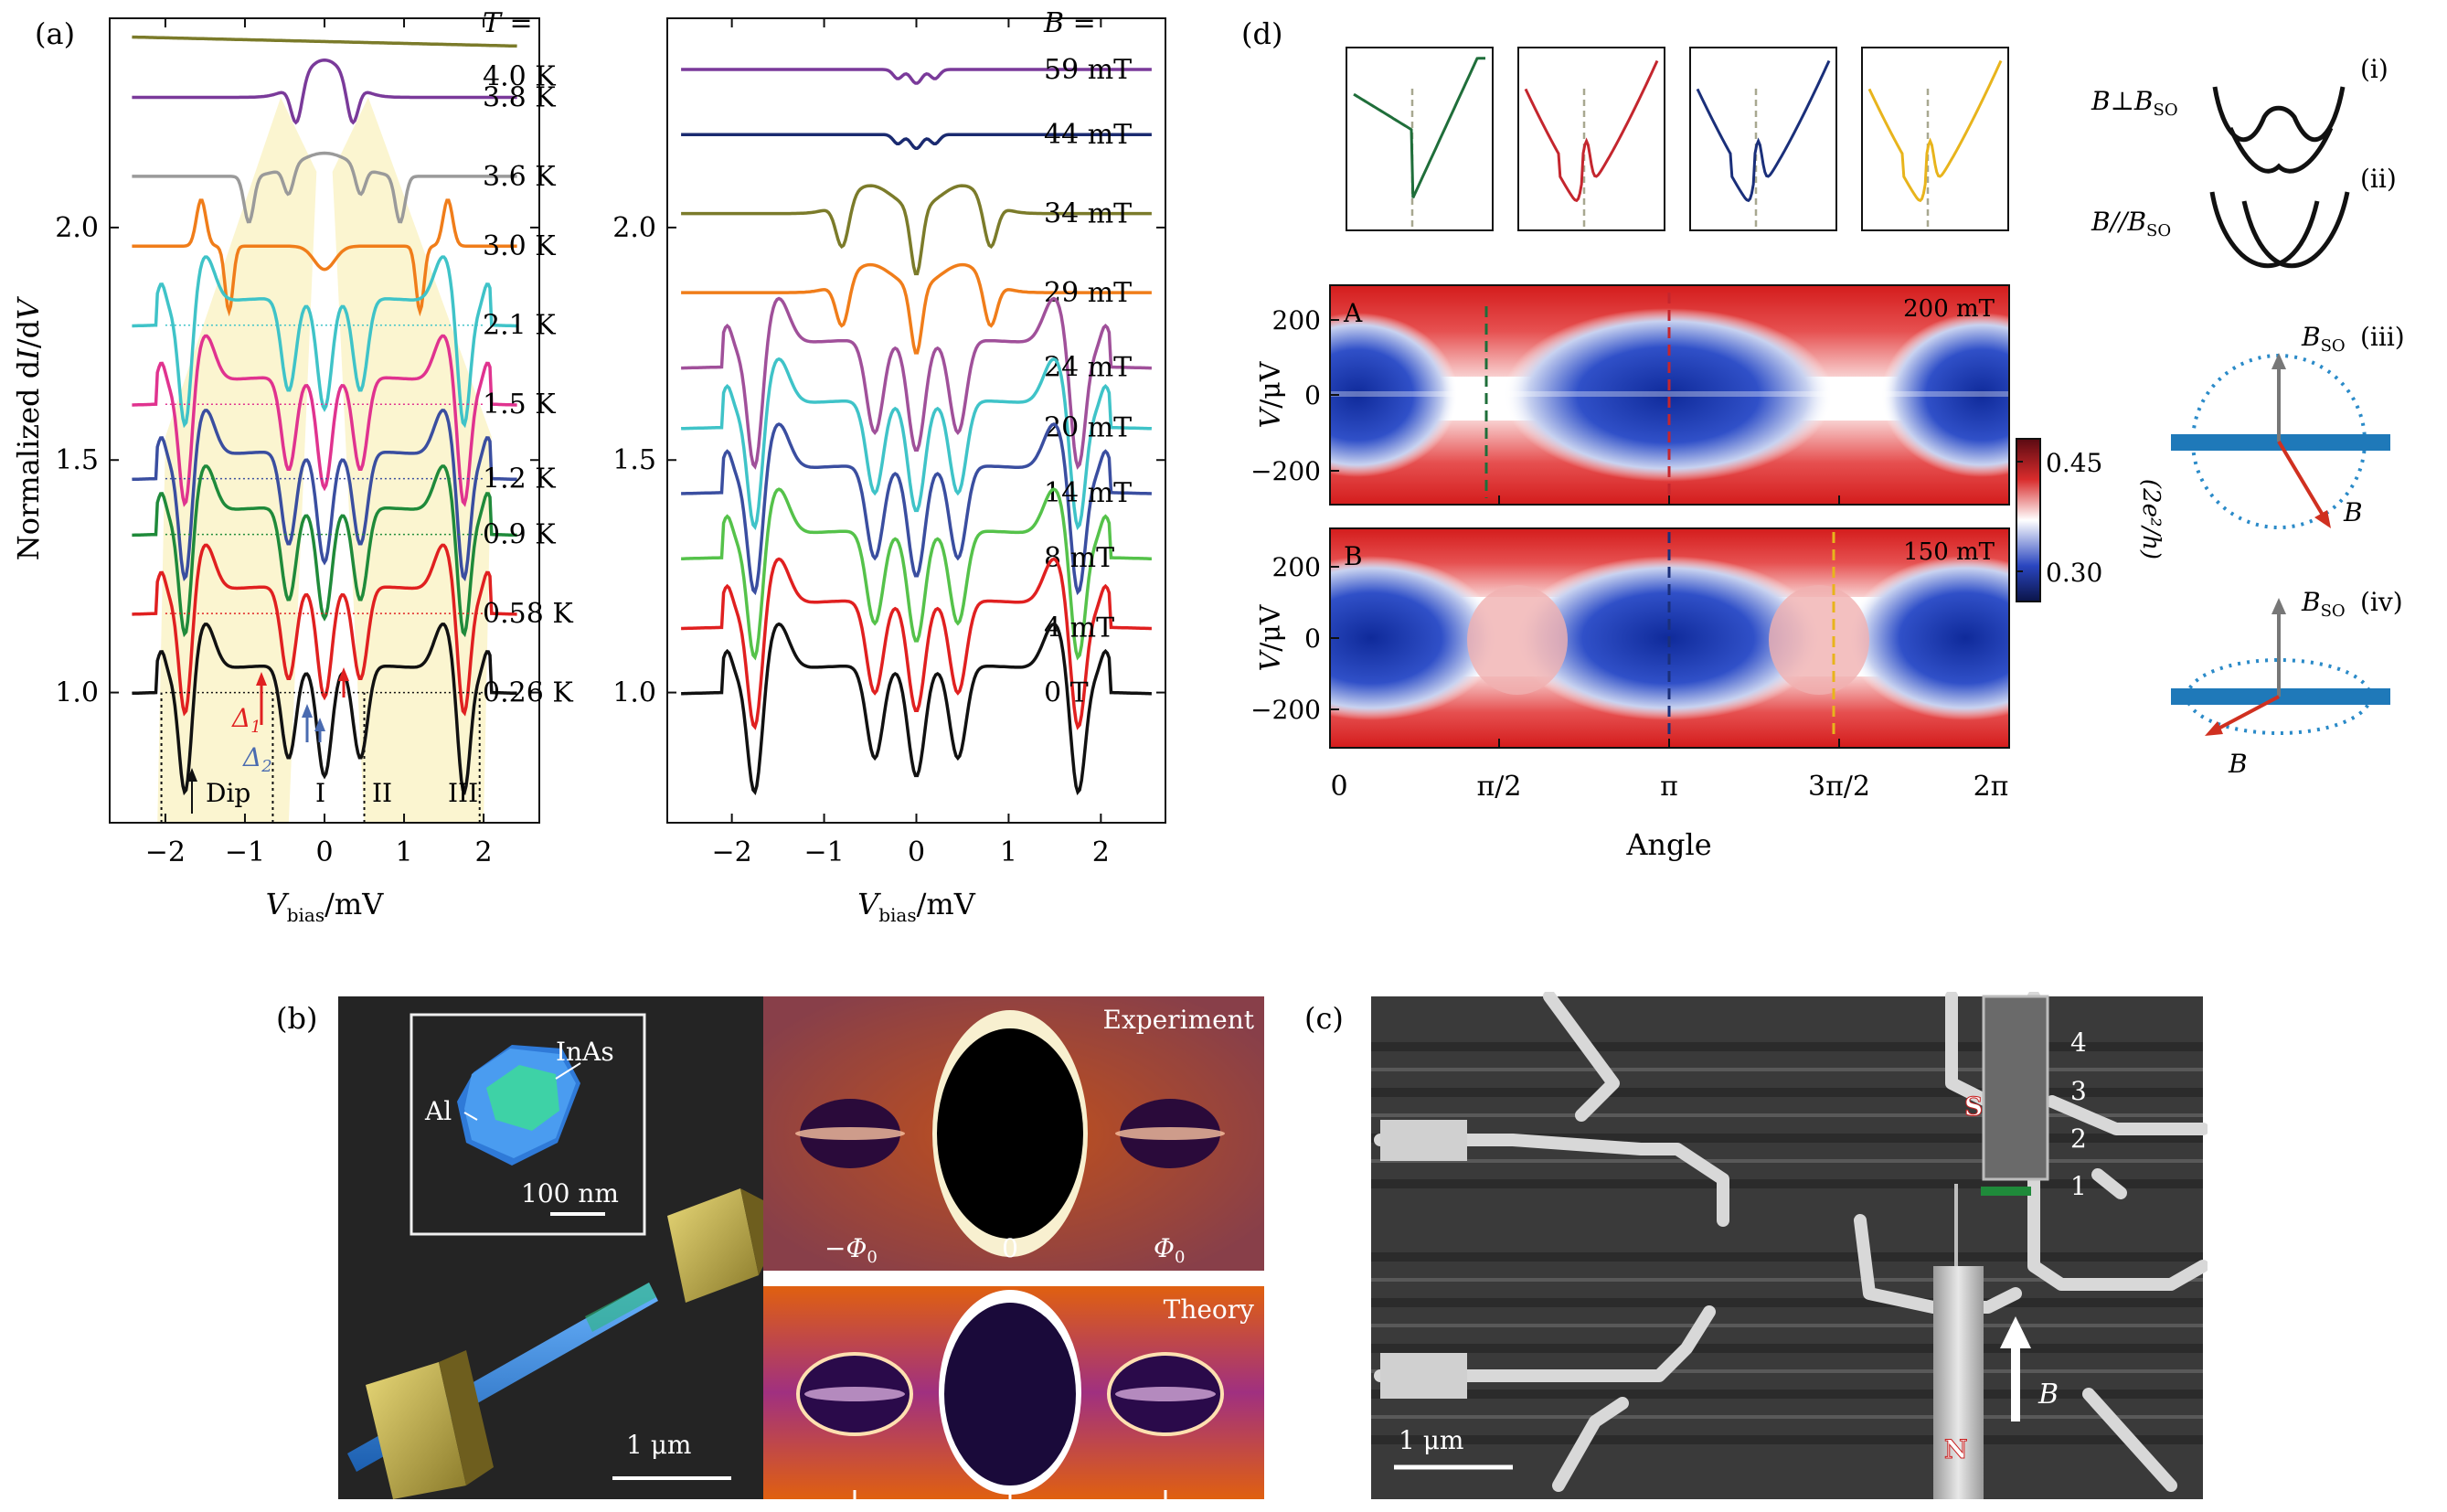 The height and width of the screenshot is (1512, 2447). What do you see at coordinates (519, 405) in the screenshot?
I see `series-label: 1.5 K` at bounding box center [519, 405].